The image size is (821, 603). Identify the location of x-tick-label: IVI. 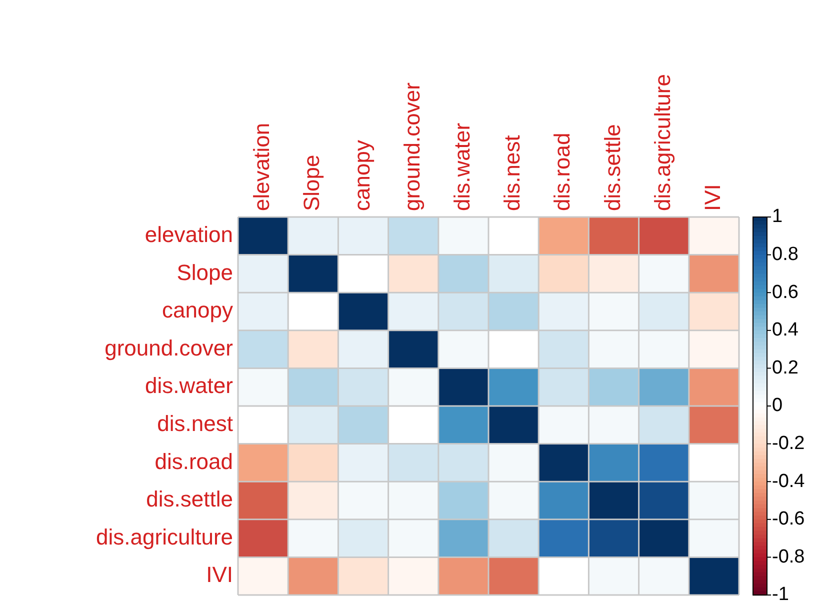
(713, 197).